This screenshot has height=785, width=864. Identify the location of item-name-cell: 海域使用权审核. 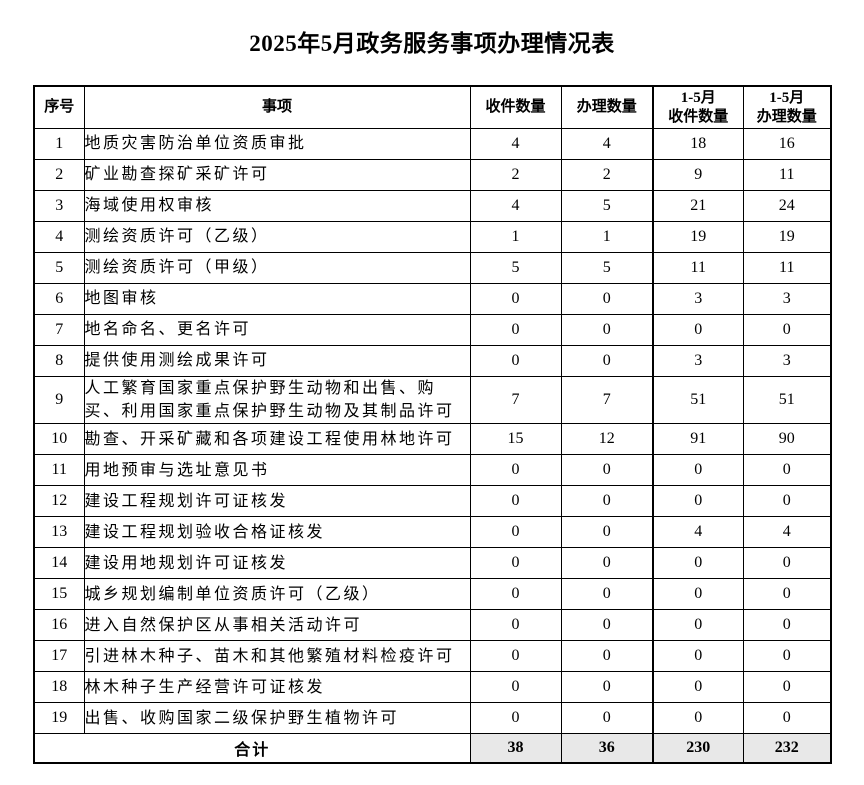
(277, 206).